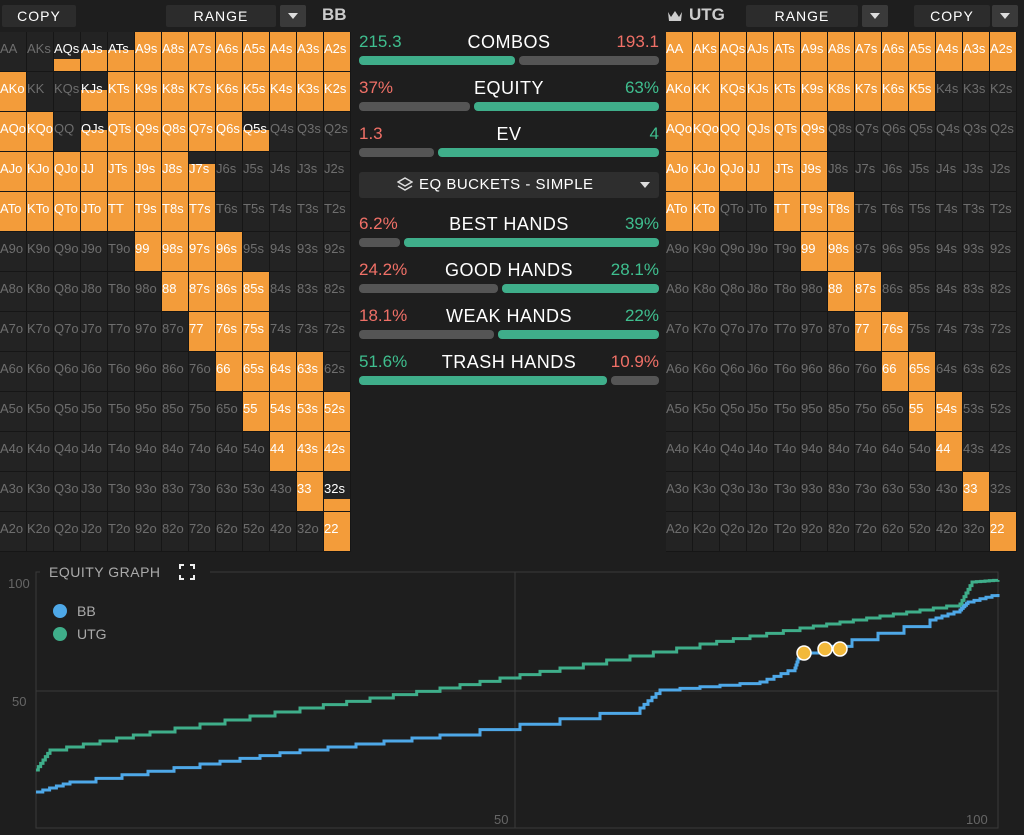  I want to click on hand-cell: Q9o, so click(67, 252).